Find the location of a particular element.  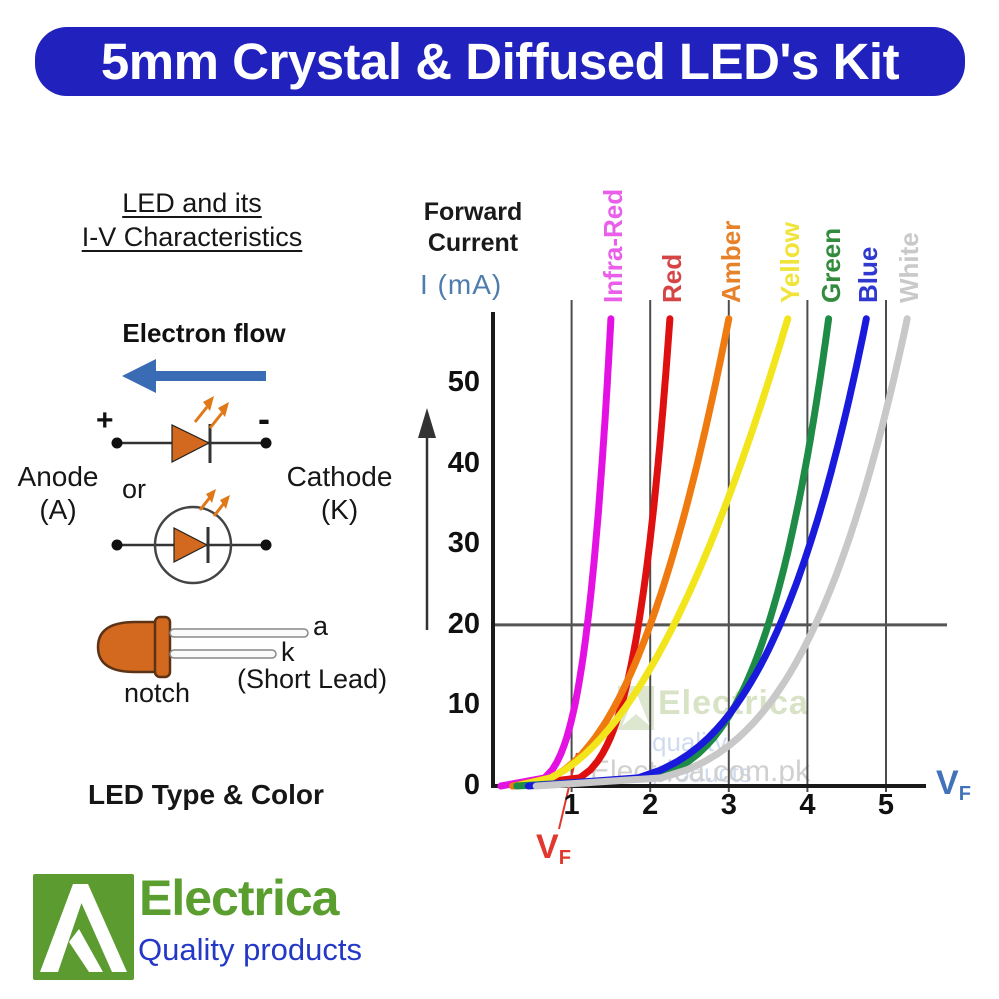

y-axis-arrowhead is located at coordinates (427, 423).